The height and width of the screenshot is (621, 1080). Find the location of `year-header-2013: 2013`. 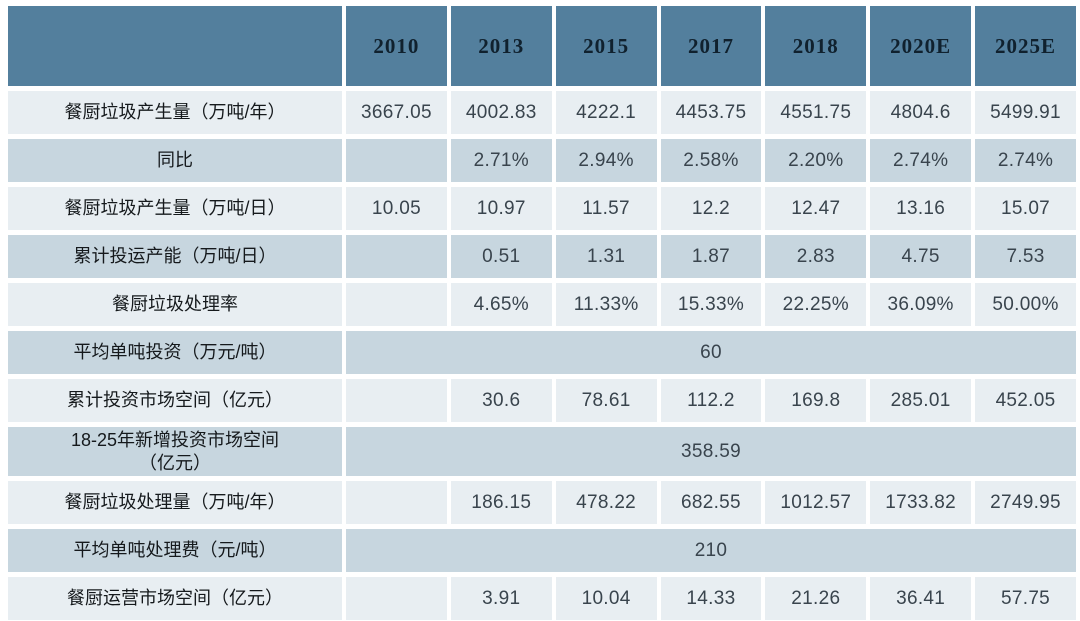

year-header-2013: 2013 is located at coordinates (501, 46).